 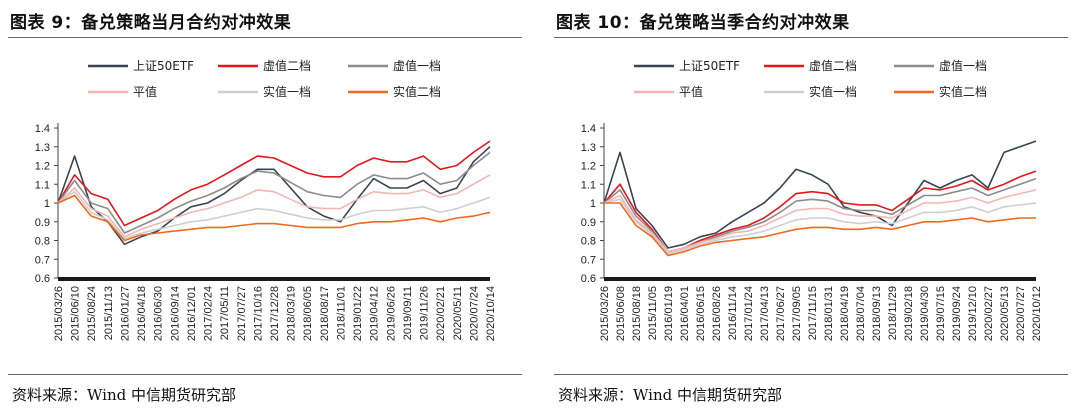 I want to click on x-tick-label: 2016/04/01, so click(x=685, y=313).